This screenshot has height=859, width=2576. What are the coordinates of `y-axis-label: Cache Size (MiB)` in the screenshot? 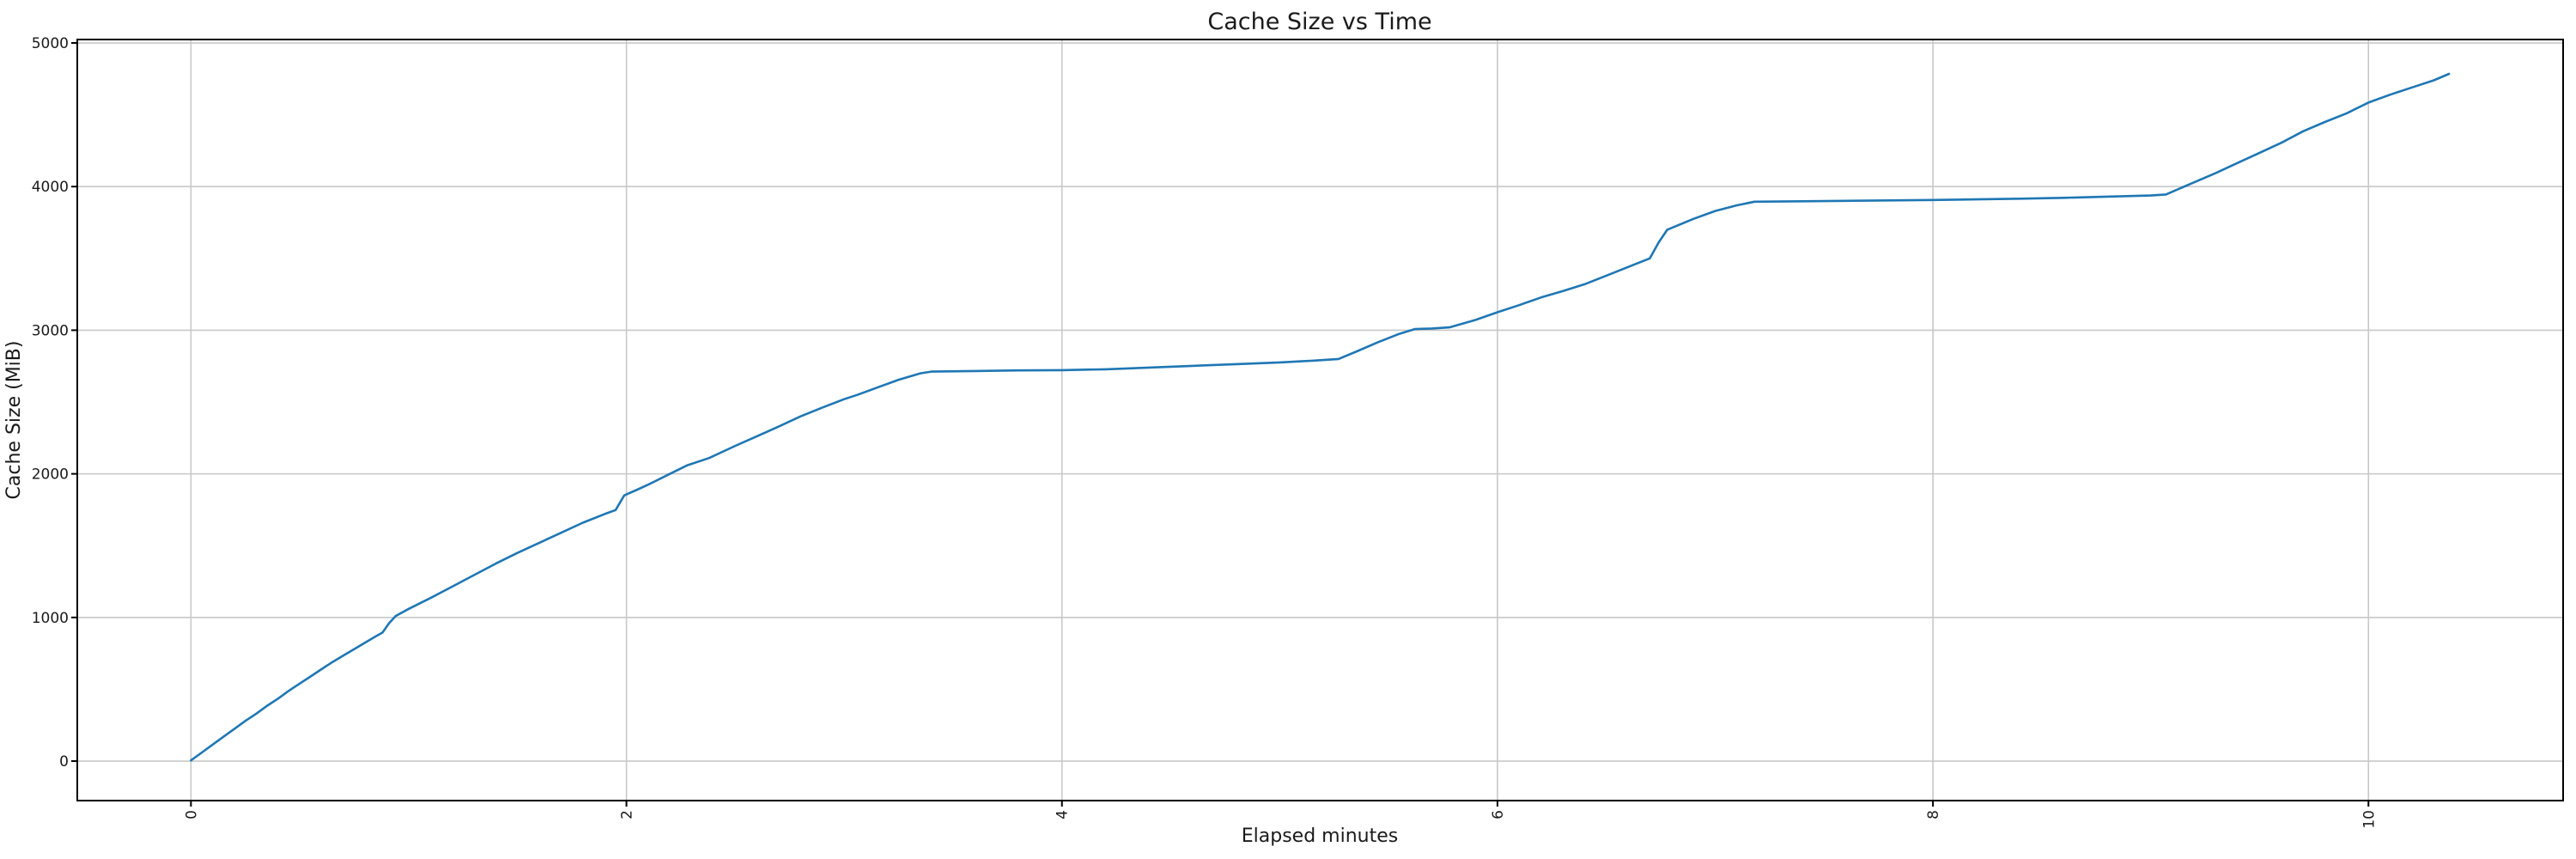 It's located at (14, 421).